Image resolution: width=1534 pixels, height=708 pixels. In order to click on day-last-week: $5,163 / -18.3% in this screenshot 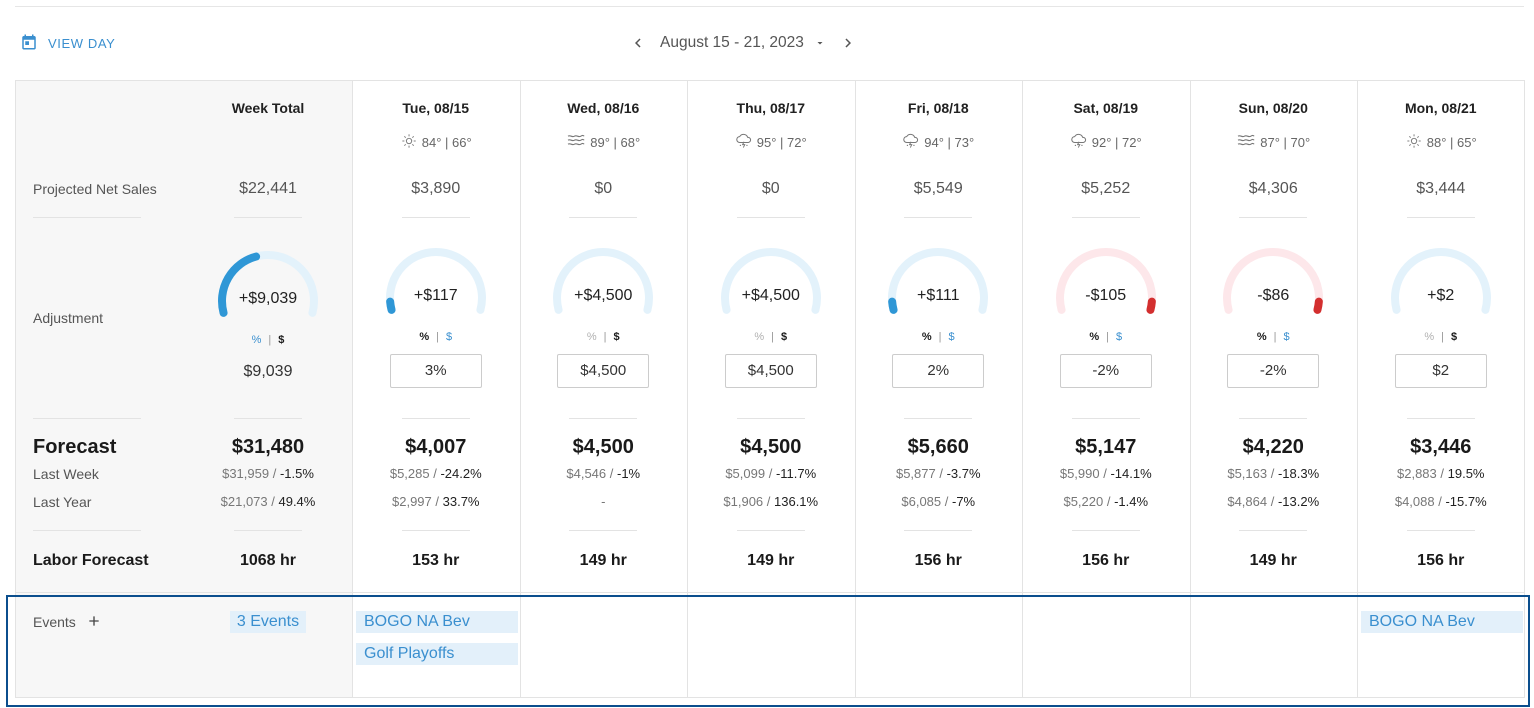, I will do `click(1273, 473)`.